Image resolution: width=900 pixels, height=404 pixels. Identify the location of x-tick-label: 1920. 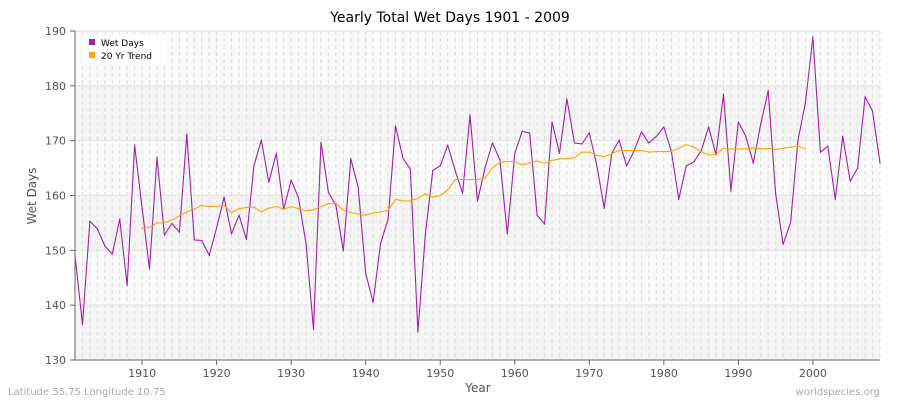
(217, 373).